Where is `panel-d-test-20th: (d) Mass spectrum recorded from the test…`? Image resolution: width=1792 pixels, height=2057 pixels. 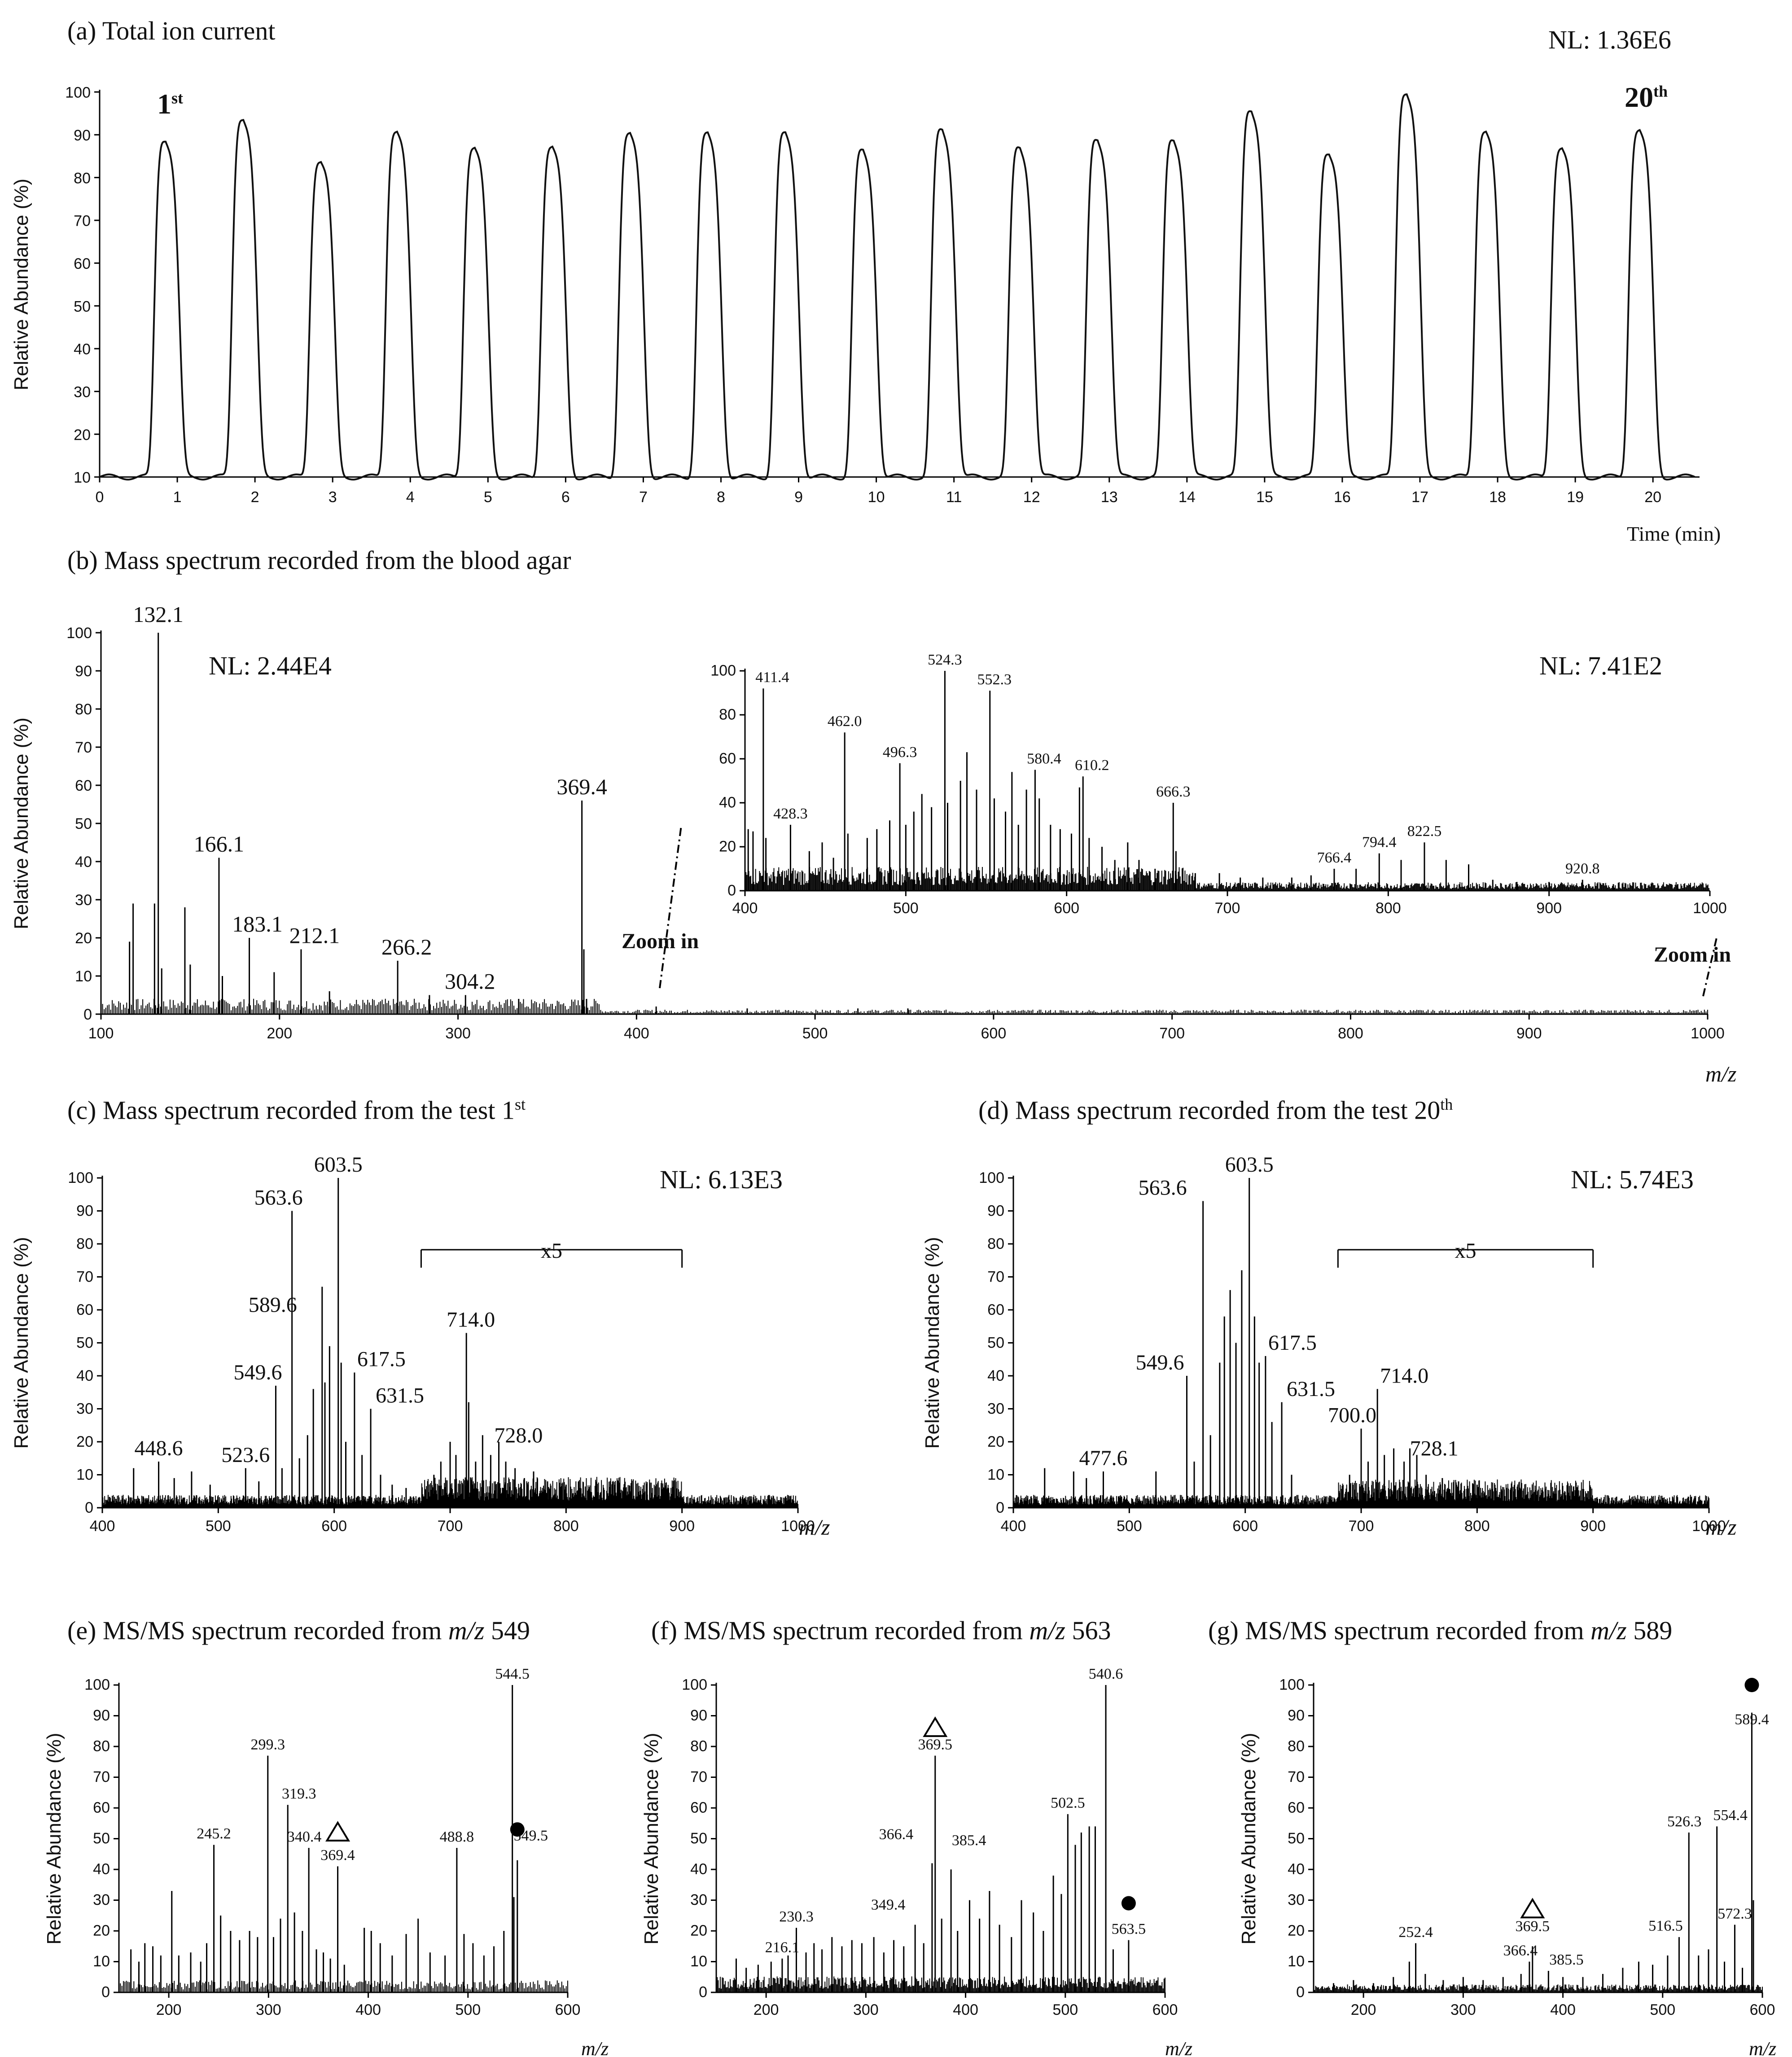
panel-d-test-20th: (d) Mass spectrum recorded from the test… is located at coordinates (1351, 1340).